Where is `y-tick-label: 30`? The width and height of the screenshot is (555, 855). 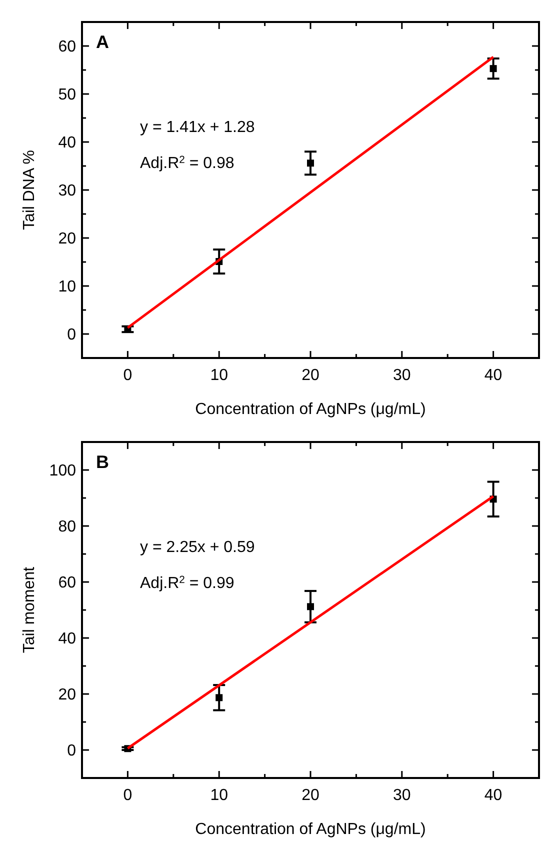
y-tick-label: 30 is located at coordinates (67, 191).